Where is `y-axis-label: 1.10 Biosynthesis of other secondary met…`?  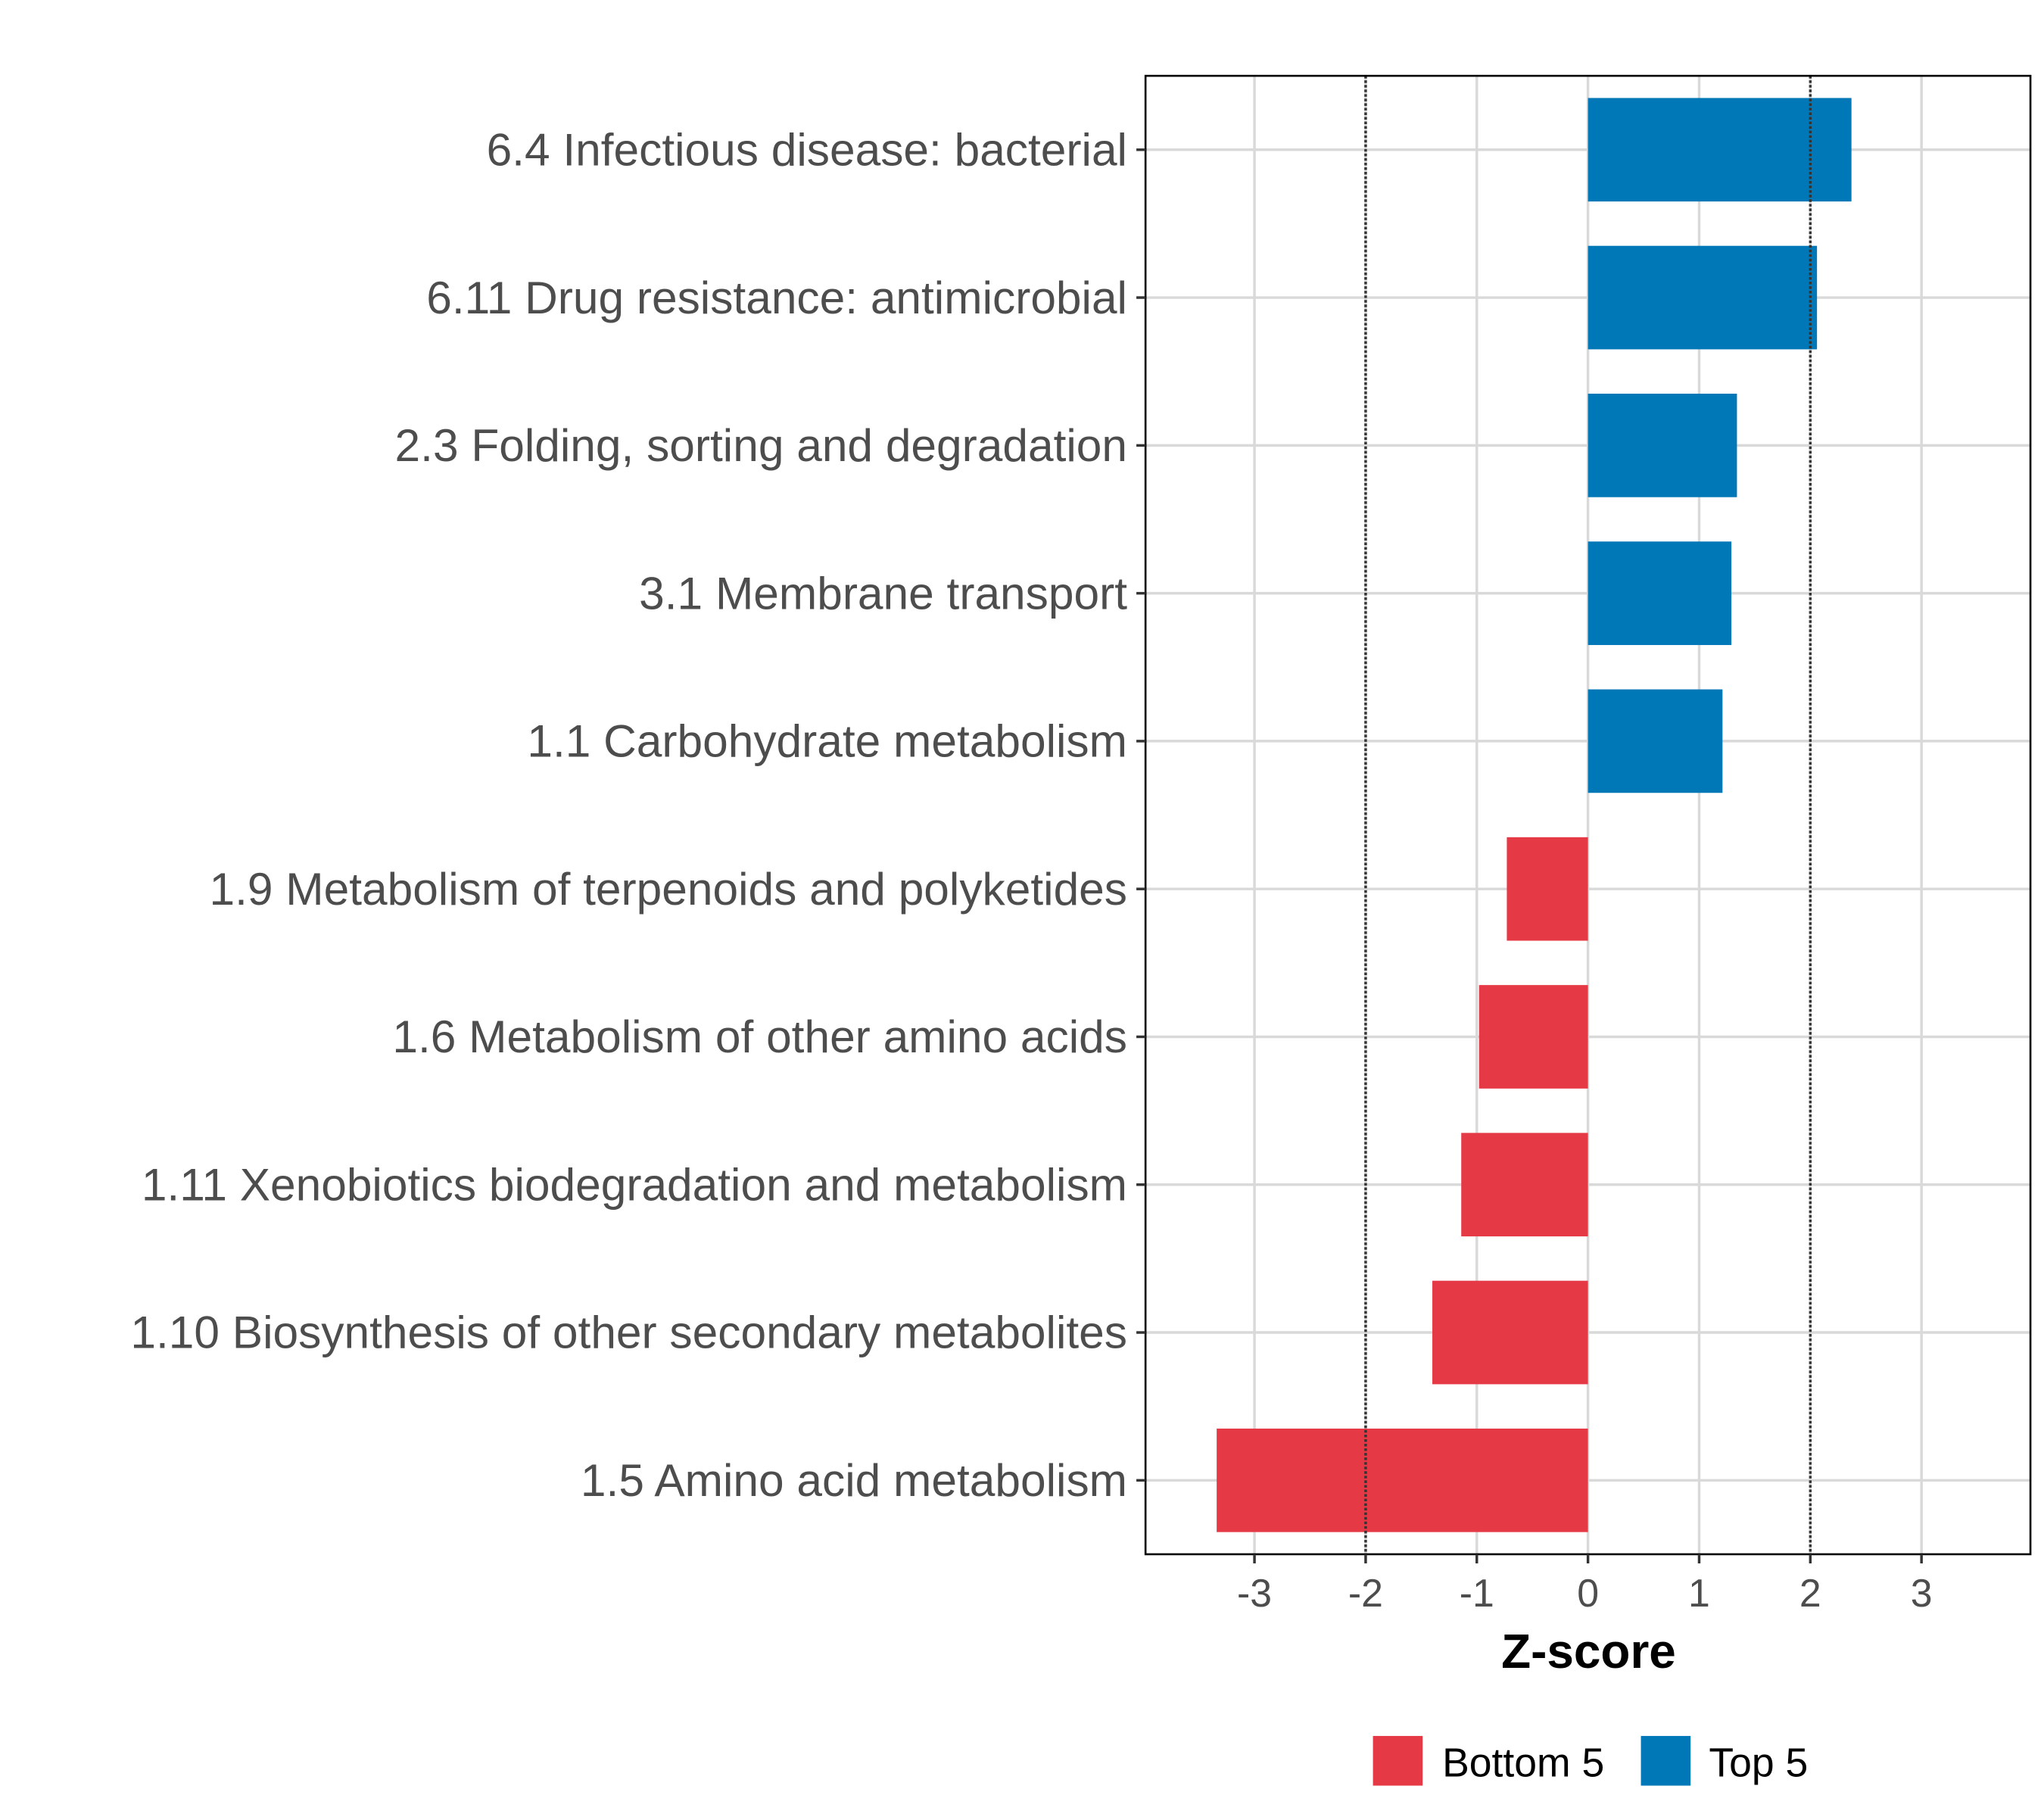
y-axis-label: 1.10 Biosynthesis of other secondary met… is located at coordinates (628, 1332).